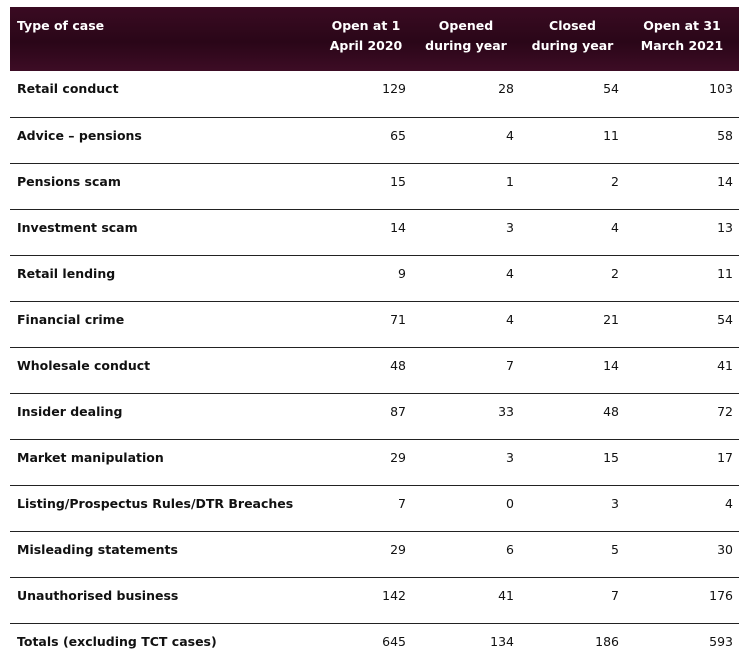  Describe the element at coordinates (682, 140) in the screenshot. I see `number-cell: 58` at that location.